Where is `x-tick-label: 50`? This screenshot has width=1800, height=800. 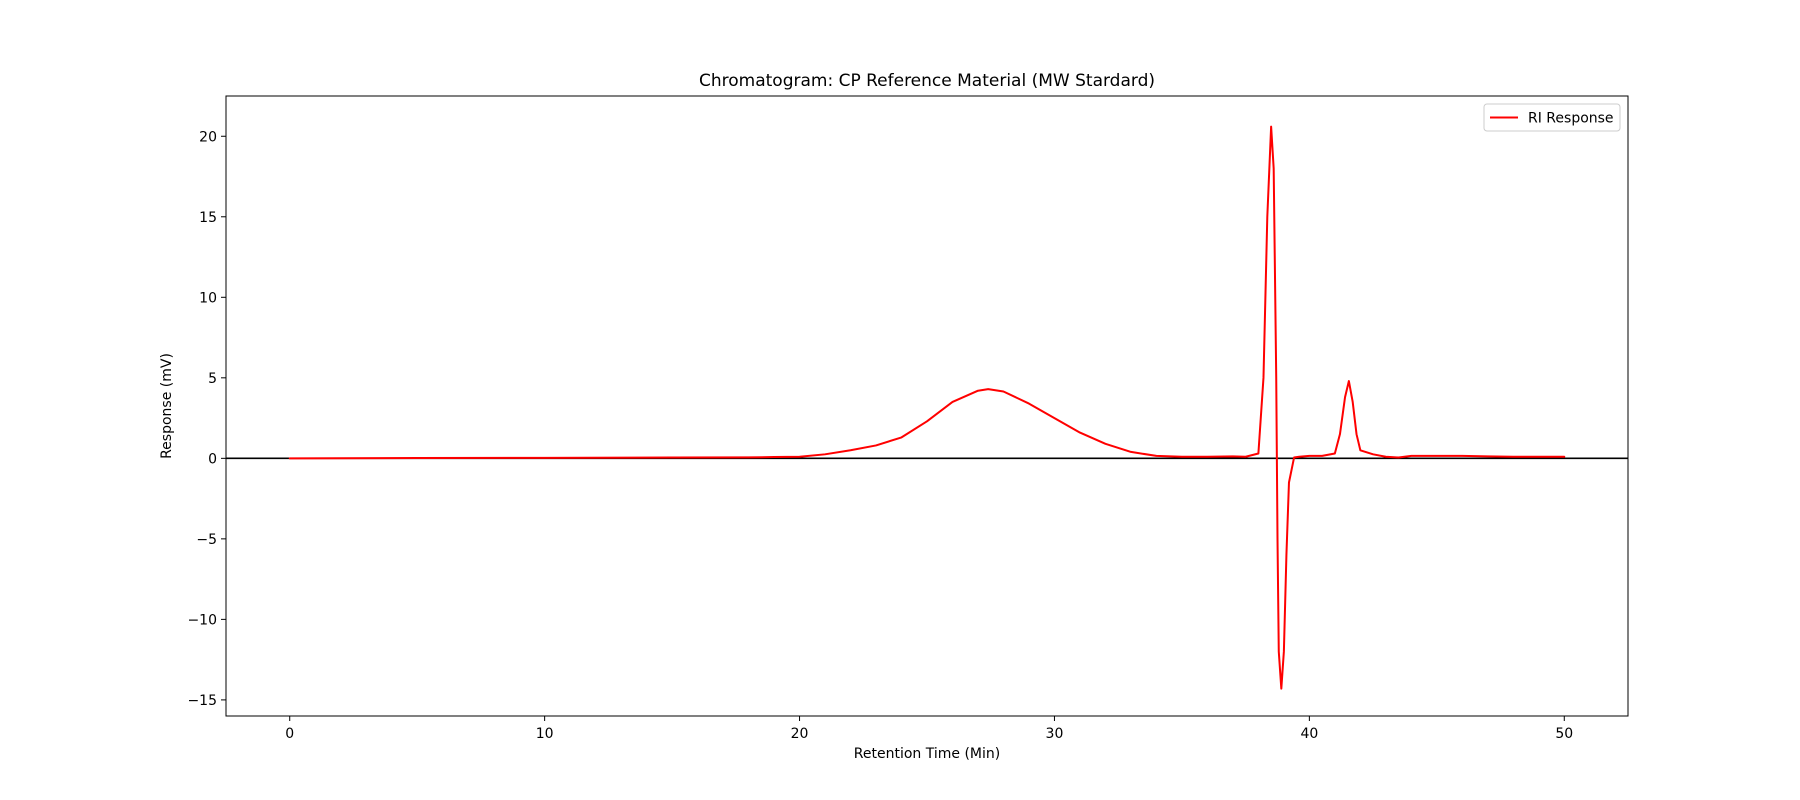 x-tick-label: 50 is located at coordinates (1564, 734).